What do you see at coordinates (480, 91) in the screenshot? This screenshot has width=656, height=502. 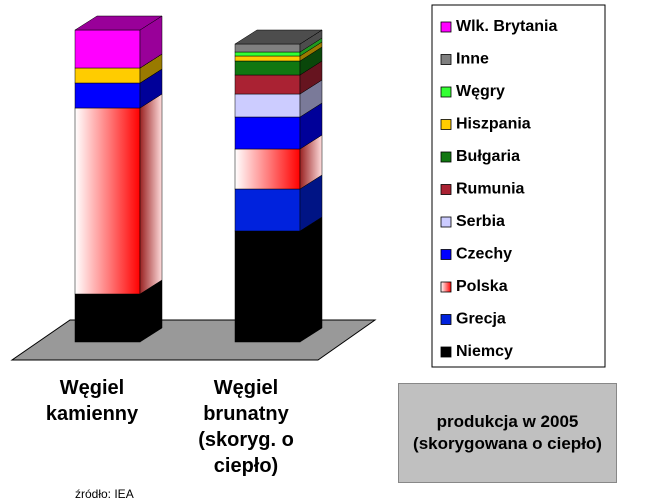 I see `legend-label: Węgry` at bounding box center [480, 91].